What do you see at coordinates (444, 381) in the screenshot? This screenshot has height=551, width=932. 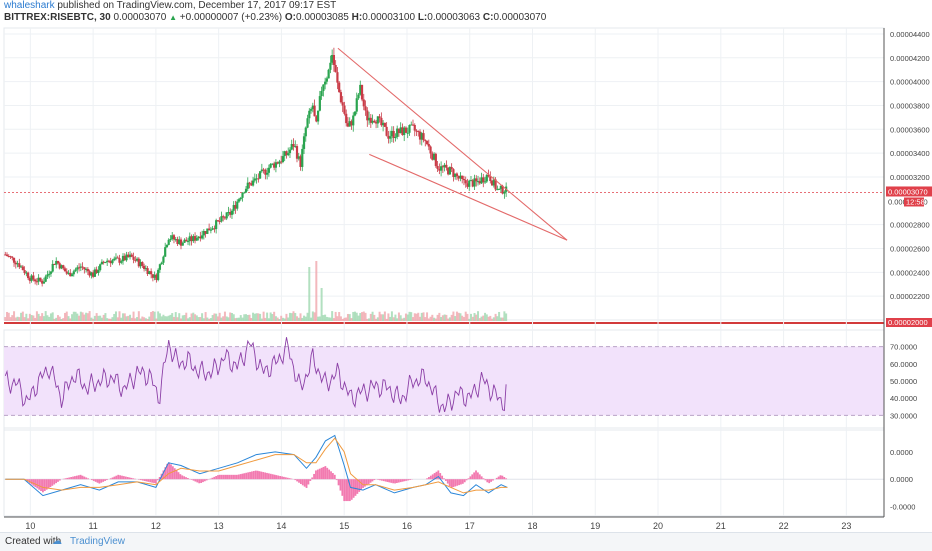 I see `rsi-band-fill` at bounding box center [444, 381].